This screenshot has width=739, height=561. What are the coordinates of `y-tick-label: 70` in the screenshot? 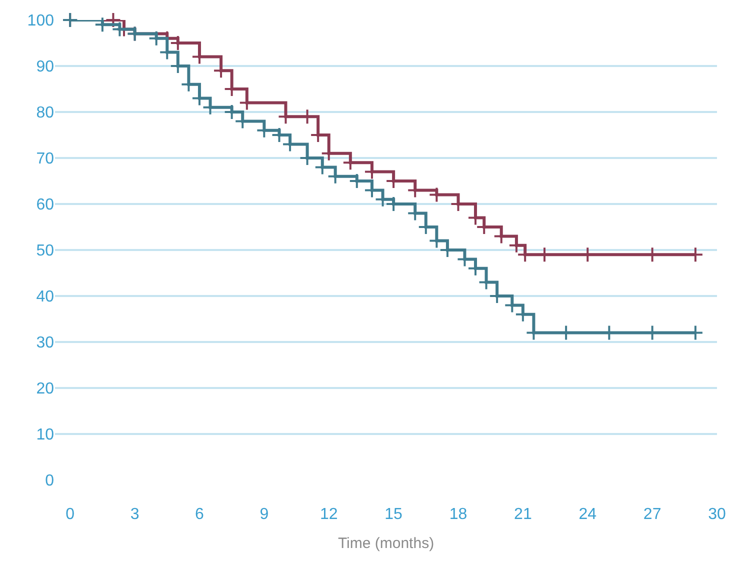 It's located at (45, 159).